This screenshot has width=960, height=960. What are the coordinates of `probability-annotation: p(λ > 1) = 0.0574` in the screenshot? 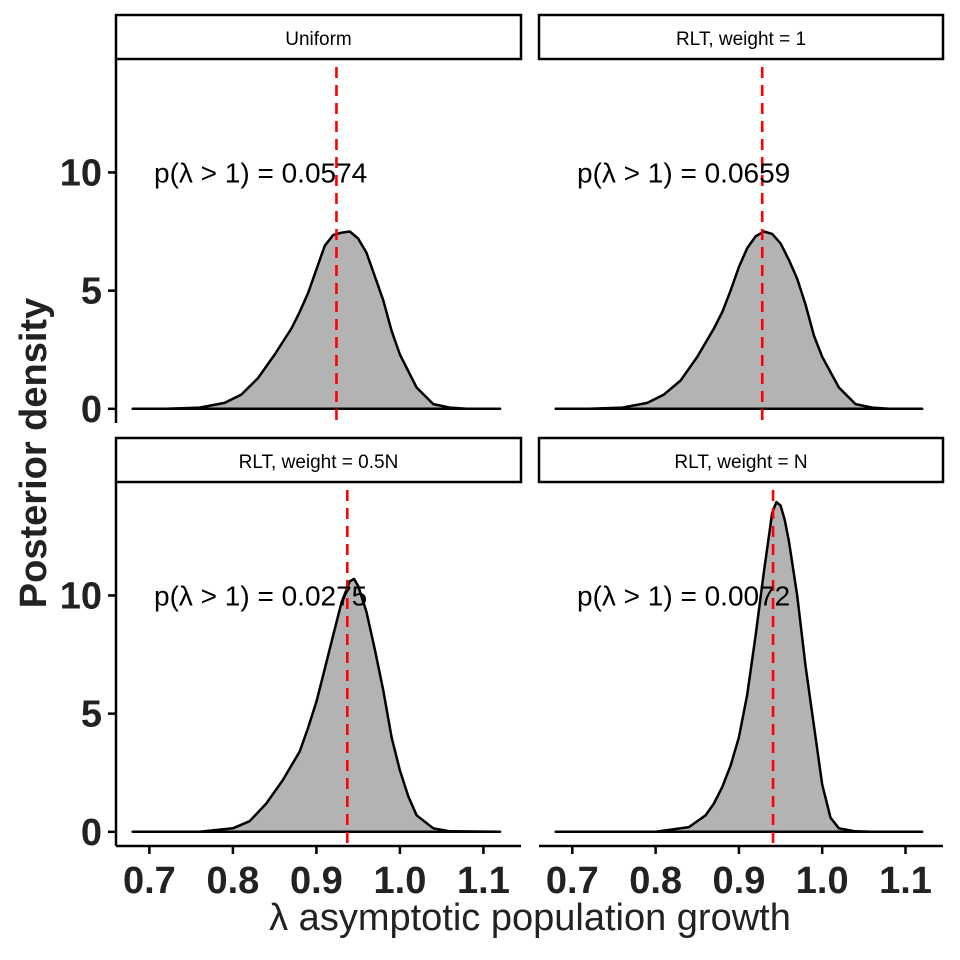 It's located at (260, 172).